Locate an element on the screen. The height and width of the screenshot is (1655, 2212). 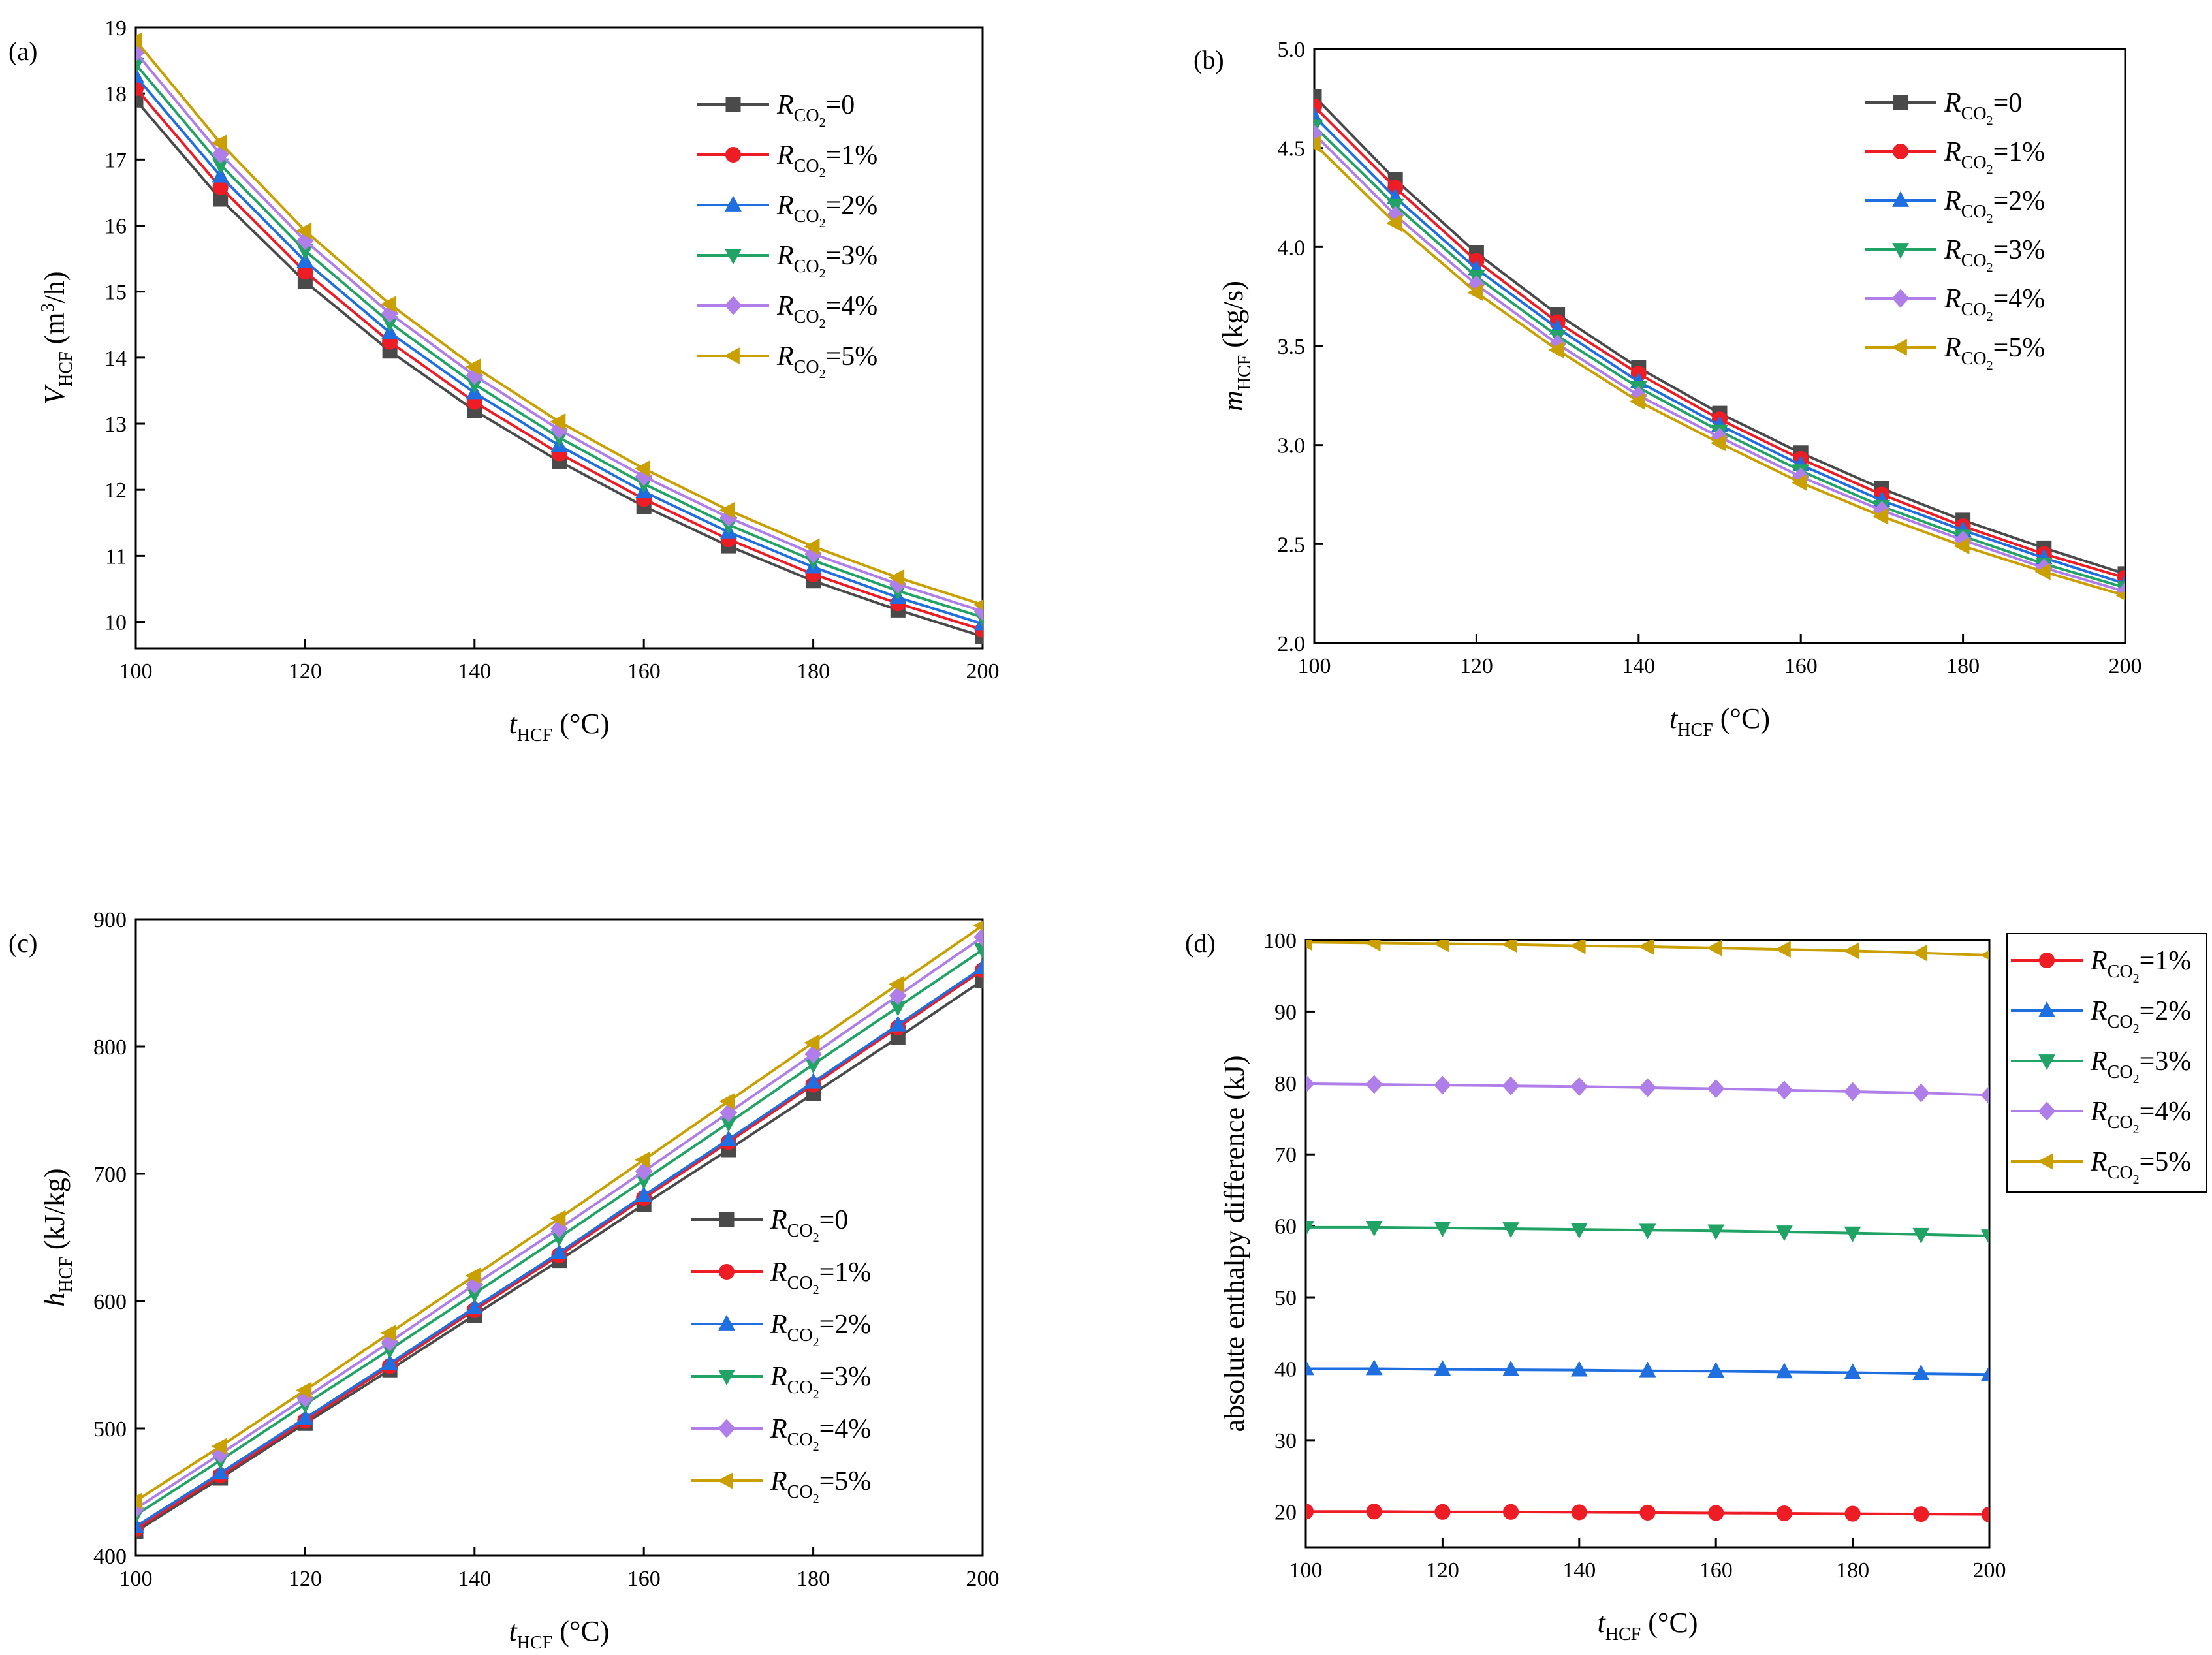
plot-area is located at coordinates (1647, 1231).